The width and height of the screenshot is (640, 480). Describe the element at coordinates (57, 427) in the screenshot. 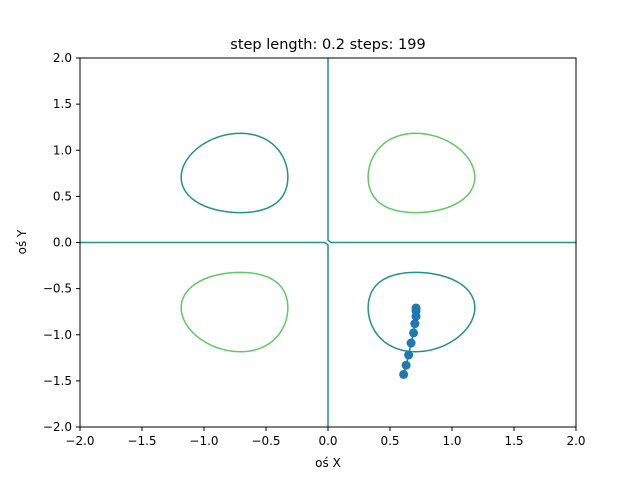

I see `y-tick-label: −2.0` at that location.